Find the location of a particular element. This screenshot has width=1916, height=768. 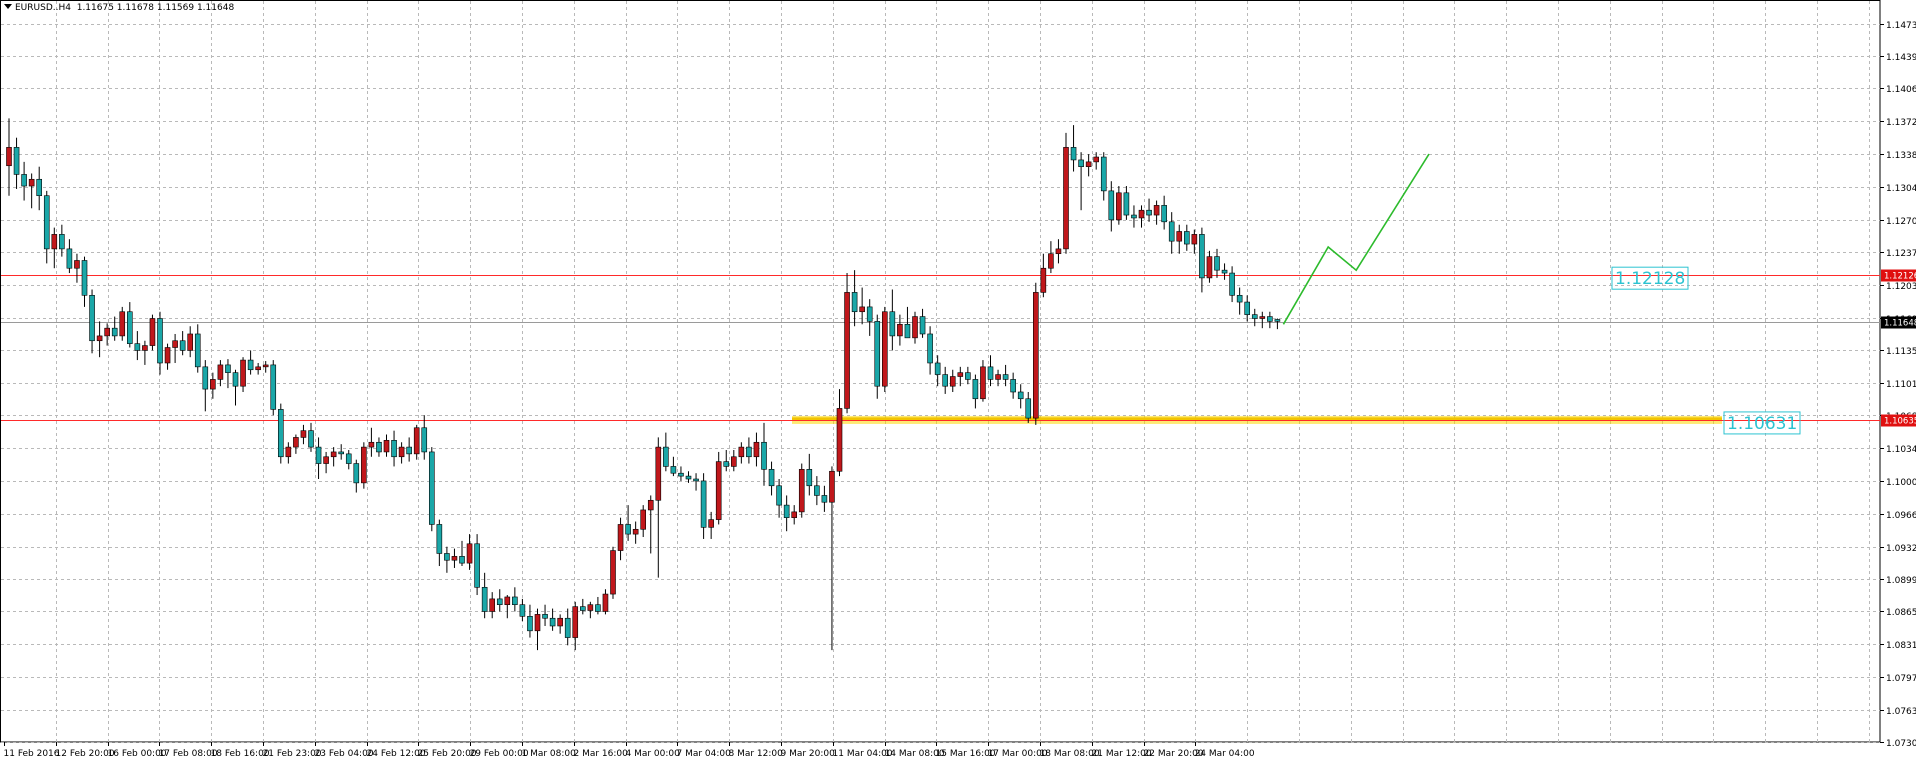

resistance-value-box is located at coordinates (1650, 278).